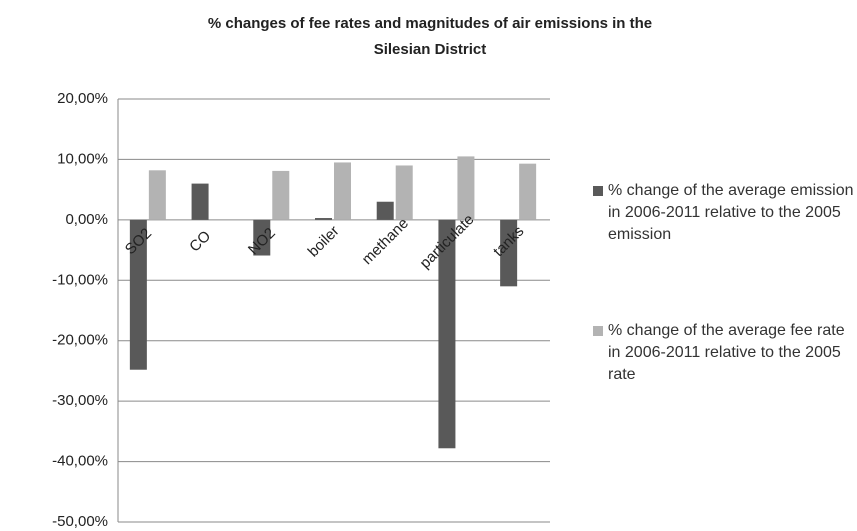 The width and height of the screenshot is (857, 531). Describe the element at coordinates (82, 98) in the screenshot. I see `y-tick-label: 20,00%` at that location.